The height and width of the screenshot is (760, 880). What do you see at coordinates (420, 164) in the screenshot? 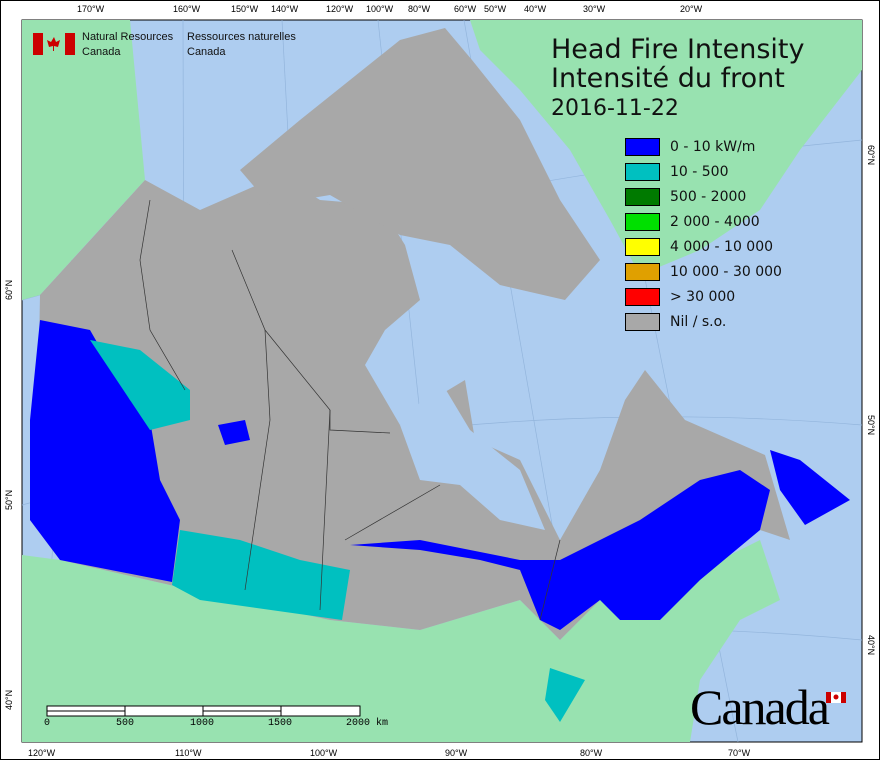
I see `arctic-islands` at bounding box center [420, 164].